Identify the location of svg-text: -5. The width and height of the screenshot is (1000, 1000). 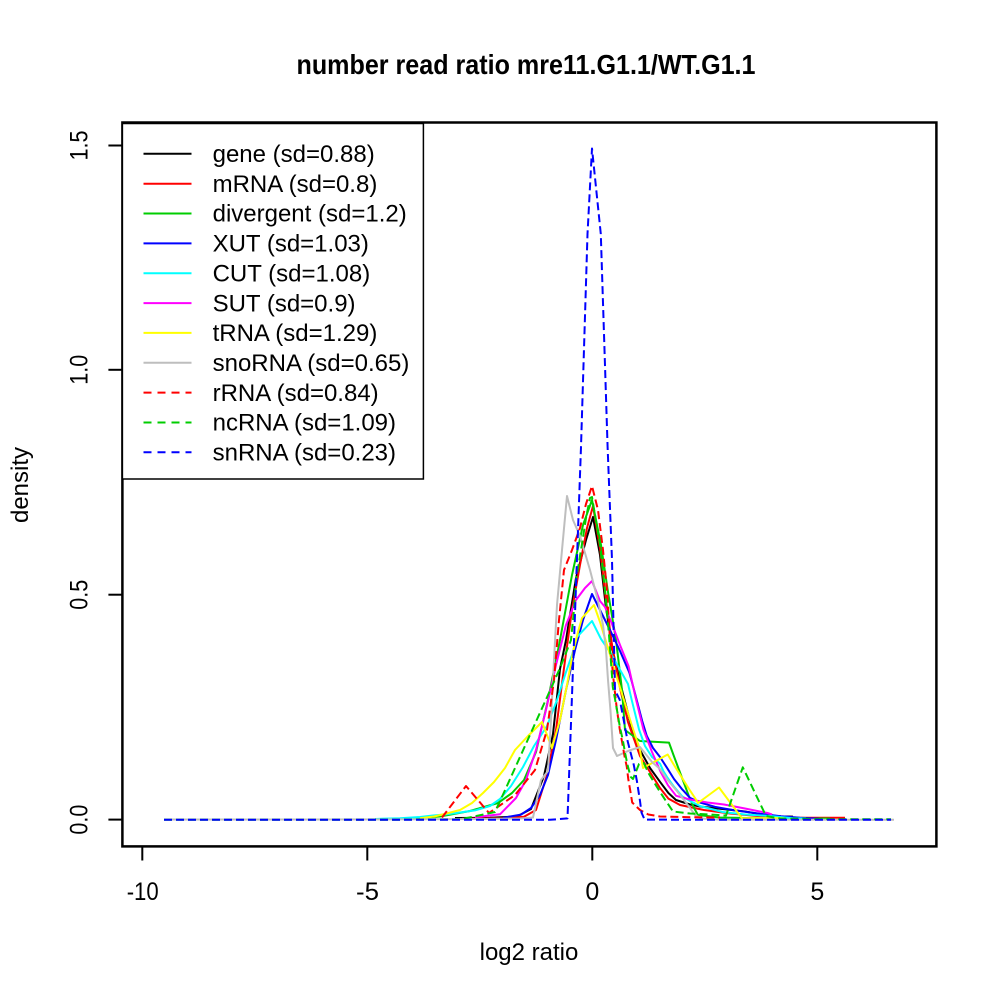
(367, 892).